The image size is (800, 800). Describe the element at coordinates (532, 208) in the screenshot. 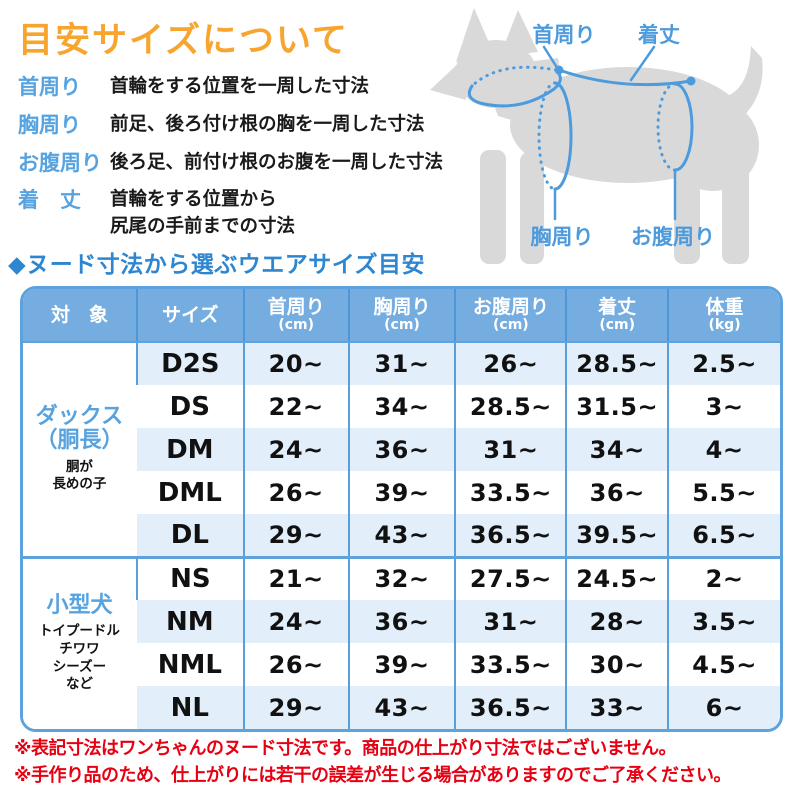

I see `dog-front-leg-far` at that location.